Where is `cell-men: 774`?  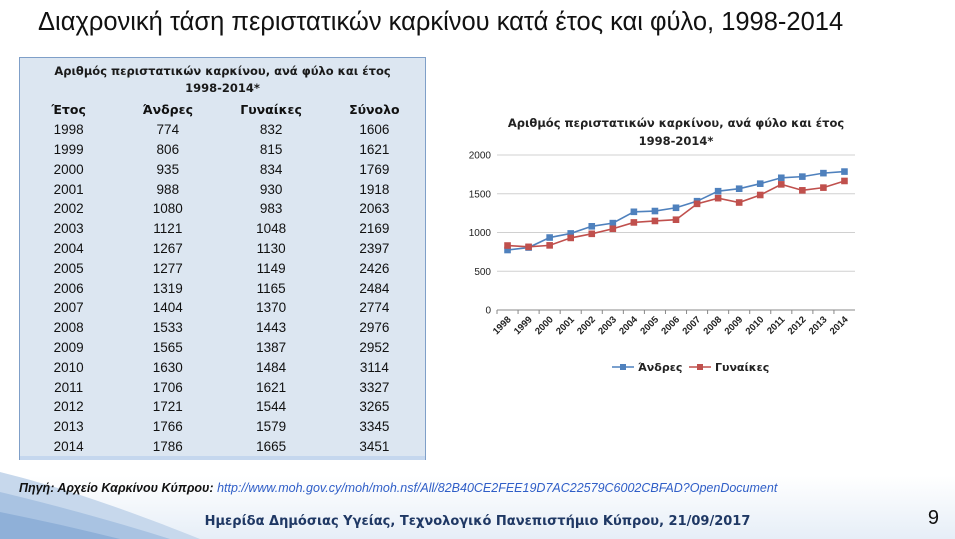 cell-men: 774 is located at coordinates (167, 130).